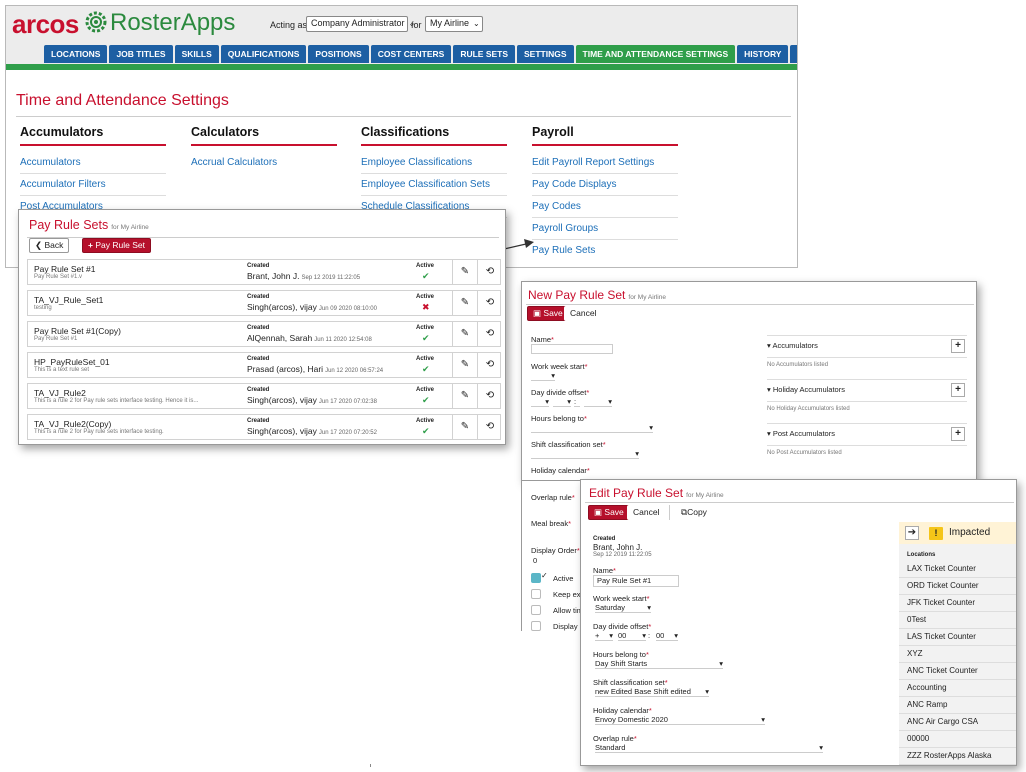 The height and width of the screenshot is (772, 1026). What do you see at coordinates (196, 54) in the screenshot?
I see `tab-skills: SKILLS` at bounding box center [196, 54].